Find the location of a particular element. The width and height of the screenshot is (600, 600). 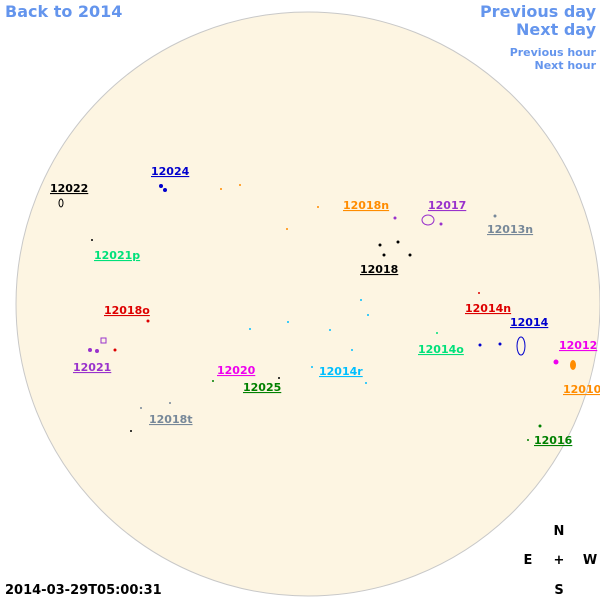

compass-east: E is located at coordinates (528, 560).